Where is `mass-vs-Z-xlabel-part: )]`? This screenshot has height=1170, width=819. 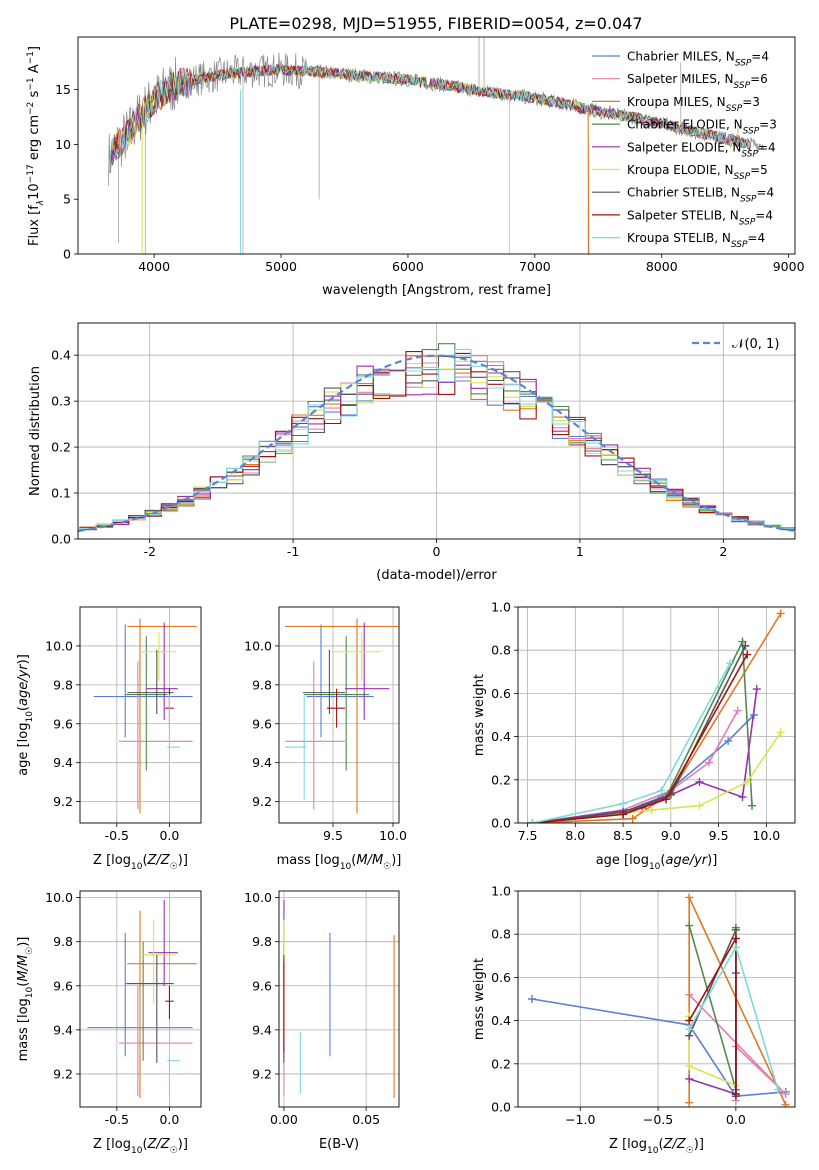 mass-vs-Z-xlabel-part: )] is located at coordinates (183, 1144).